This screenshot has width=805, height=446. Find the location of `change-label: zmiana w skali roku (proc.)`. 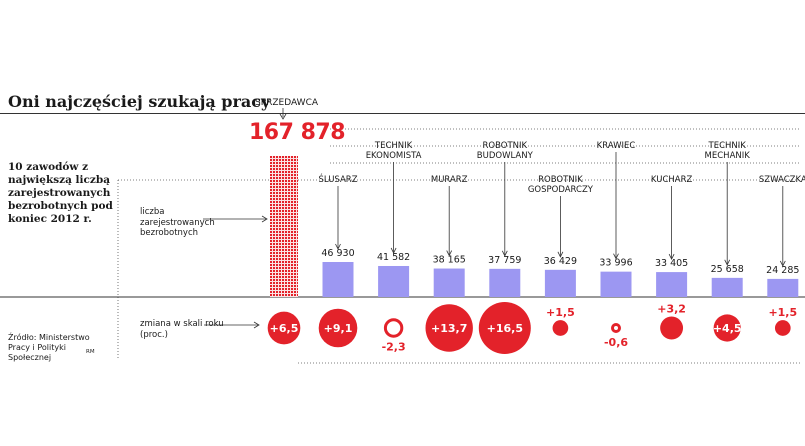

change-label: zmiana w skali roku (proc.) is located at coordinates (182, 329).